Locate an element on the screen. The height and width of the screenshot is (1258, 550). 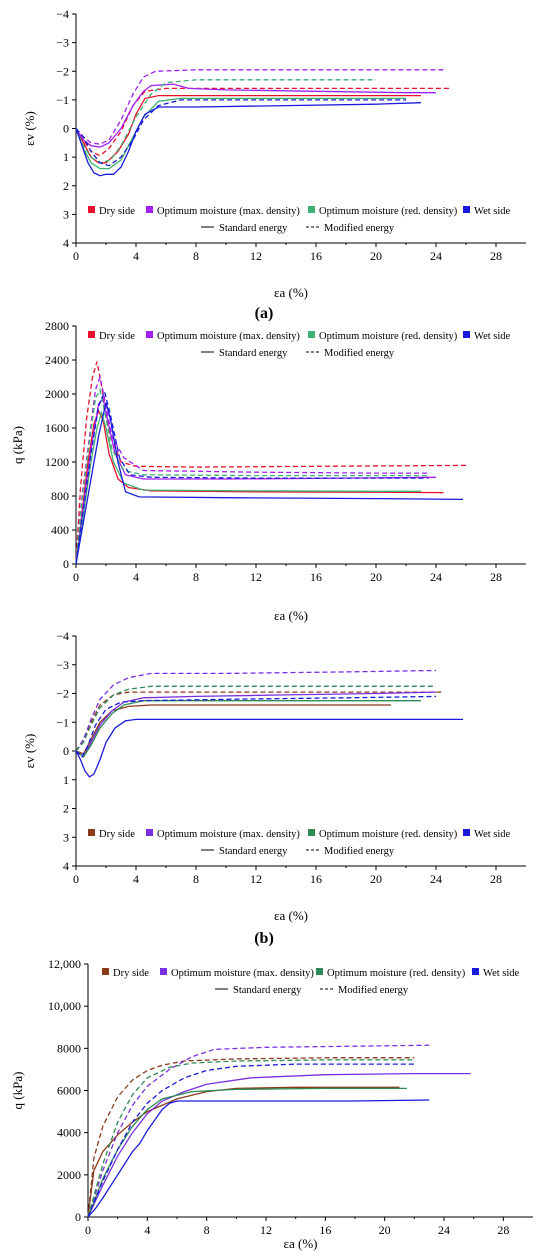
y-tick-label: 6000 is located at coordinates (69, 1091).